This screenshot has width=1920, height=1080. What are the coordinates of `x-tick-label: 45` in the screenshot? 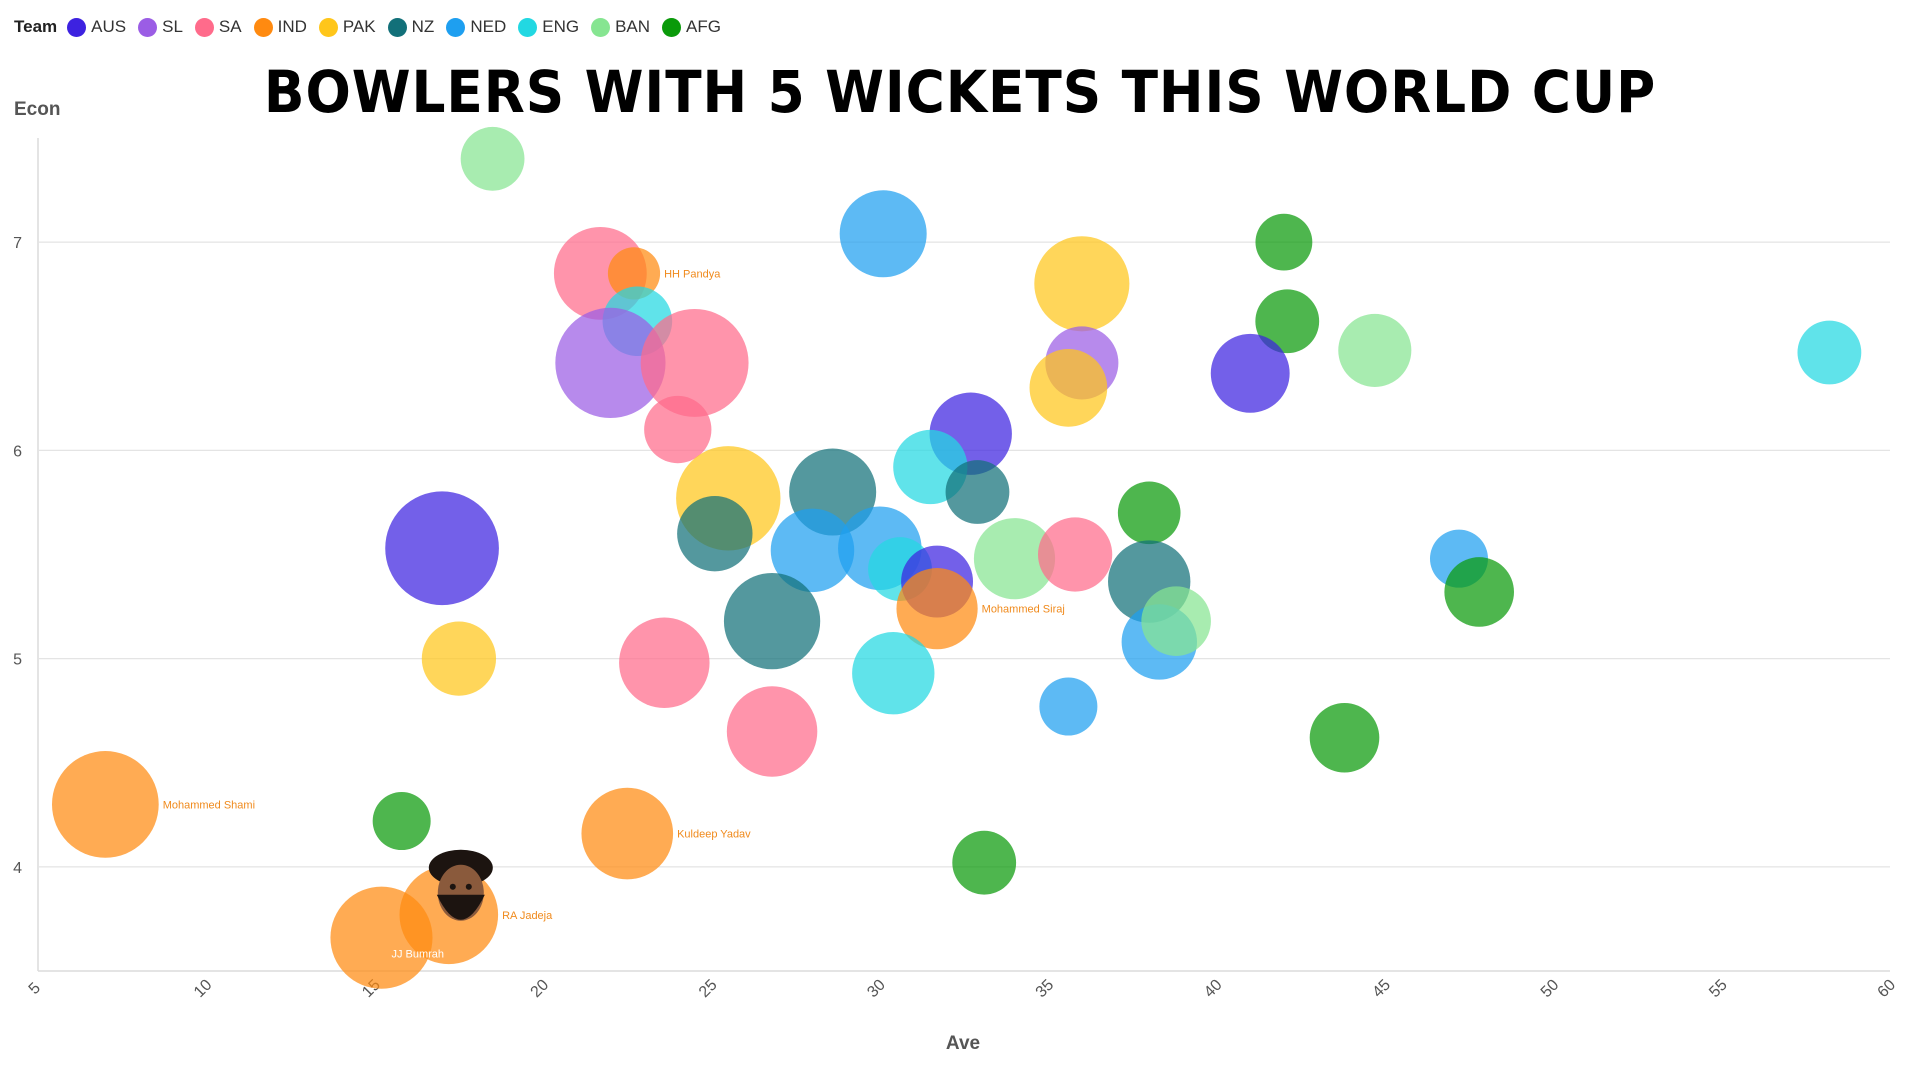 It's located at (1381, 988).